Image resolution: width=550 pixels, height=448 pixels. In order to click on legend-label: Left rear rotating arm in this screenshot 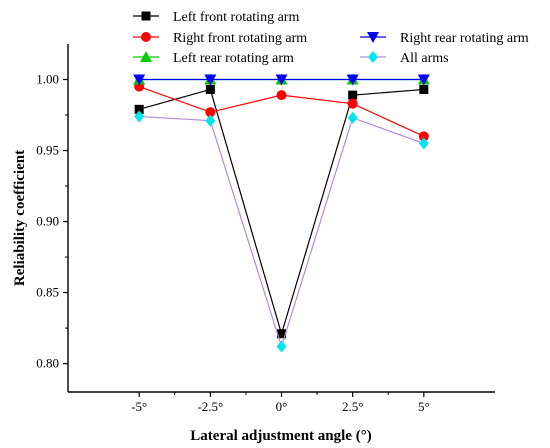, I will do `click(233, 58)`.